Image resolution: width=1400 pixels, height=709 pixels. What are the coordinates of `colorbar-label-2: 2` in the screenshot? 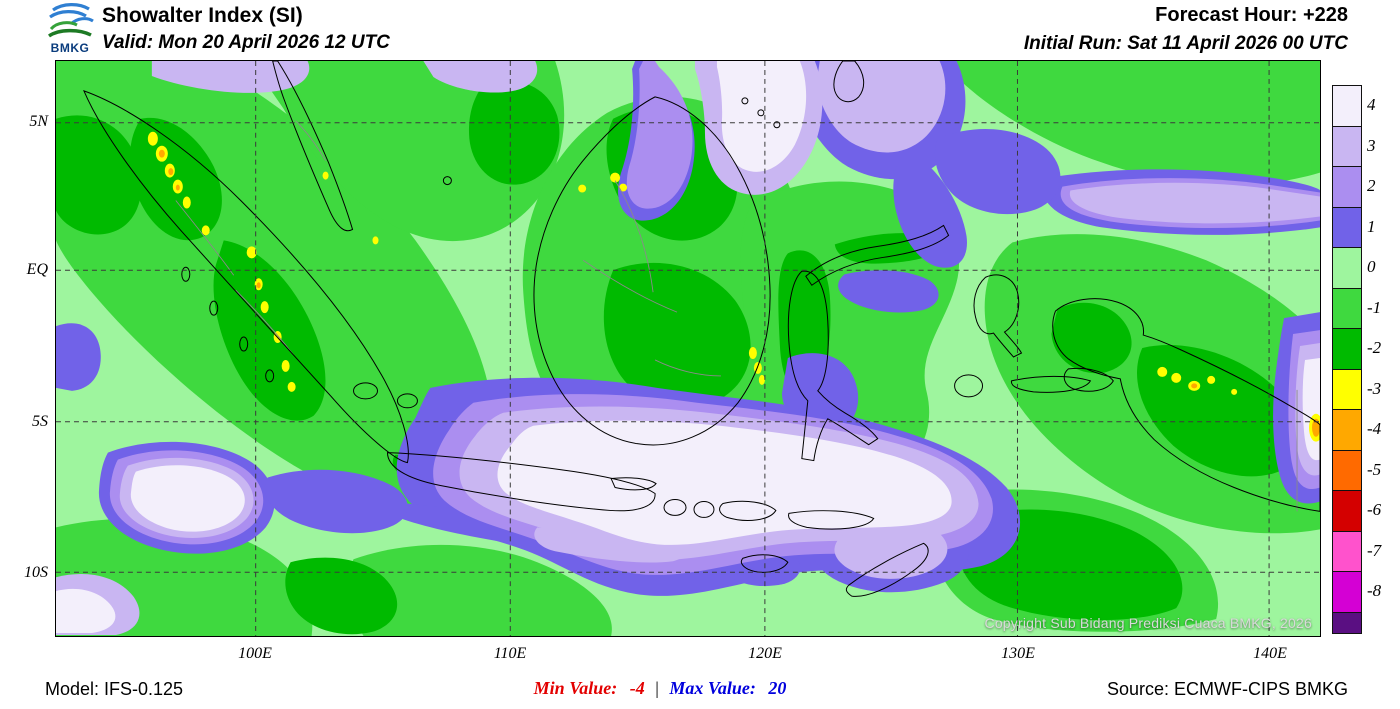 It's located at (1371, 185).